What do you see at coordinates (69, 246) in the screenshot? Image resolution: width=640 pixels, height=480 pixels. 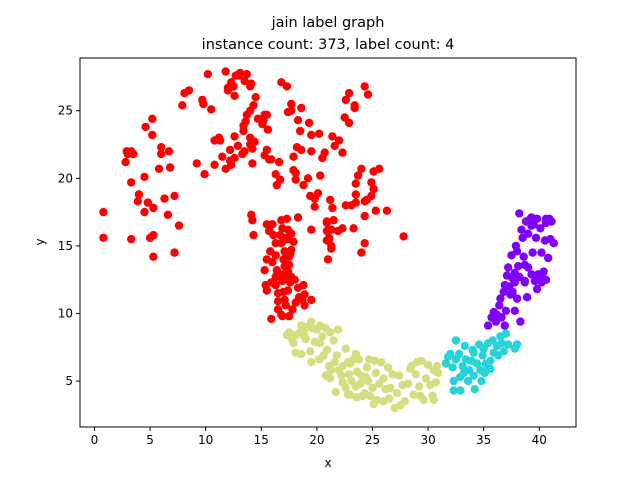 I see `y-axis-ticks: 5 10 15 20 25` at bounding box center [69, 246].